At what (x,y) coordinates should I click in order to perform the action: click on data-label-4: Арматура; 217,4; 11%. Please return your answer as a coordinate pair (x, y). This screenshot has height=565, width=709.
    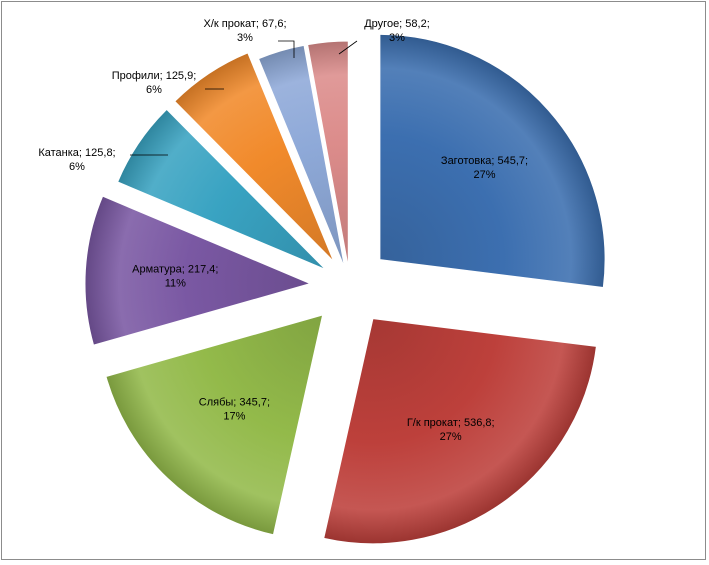
    Looking at the image, I should click on (175, 276).